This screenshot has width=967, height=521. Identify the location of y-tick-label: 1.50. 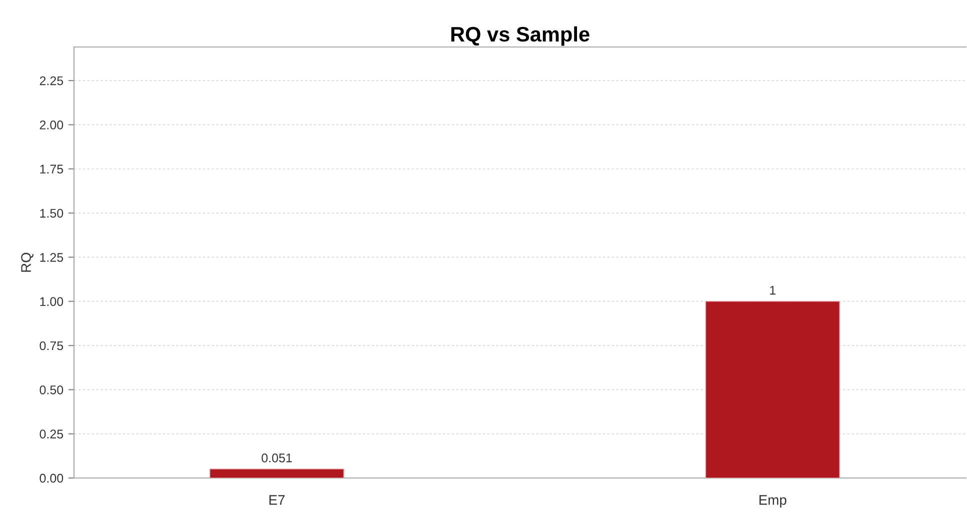
(52, 213).